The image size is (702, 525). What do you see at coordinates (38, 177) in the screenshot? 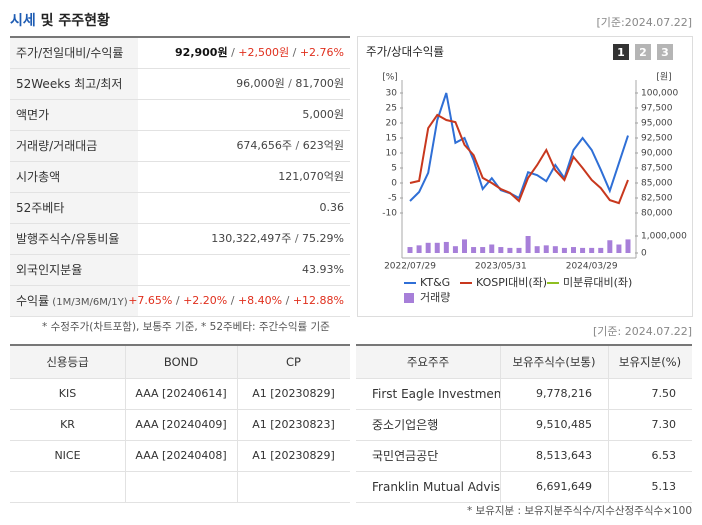
I see `label-text: 시가총액` at bounding box center [38, 177].